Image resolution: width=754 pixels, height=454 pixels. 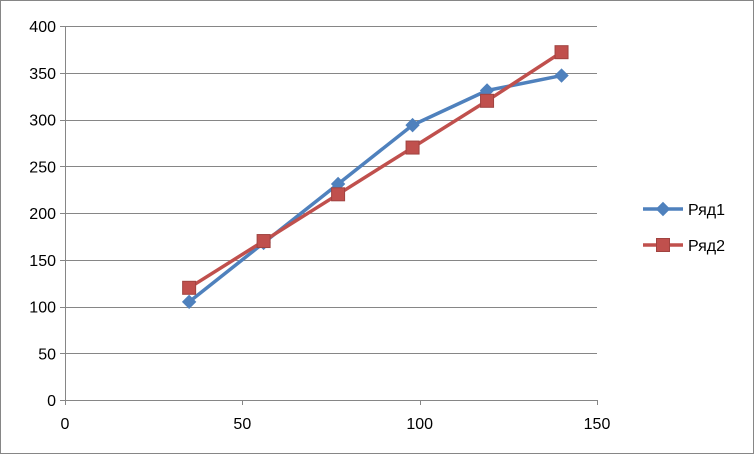 I want to click on y-tick-label-0: 0, so click(x=51, y=401).